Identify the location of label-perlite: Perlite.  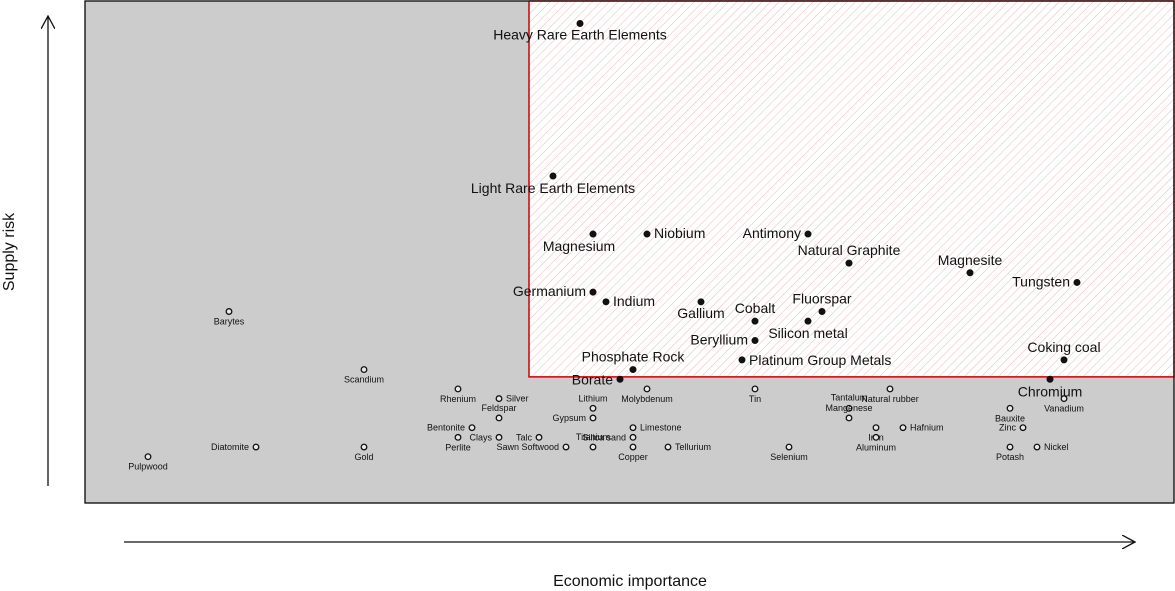
(458, 447).